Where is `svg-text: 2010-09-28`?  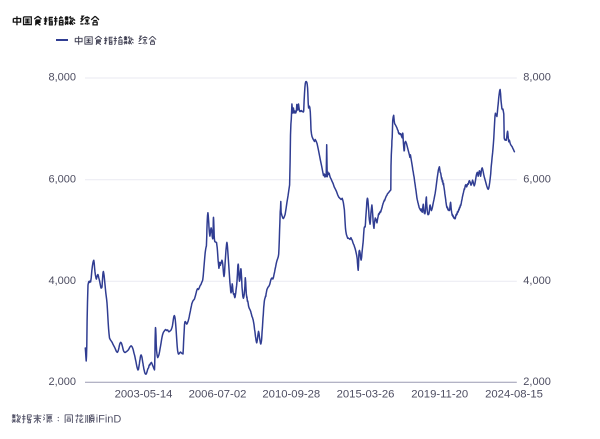
svg-text: 2010-09-28 is located at coordinates (291, 394).